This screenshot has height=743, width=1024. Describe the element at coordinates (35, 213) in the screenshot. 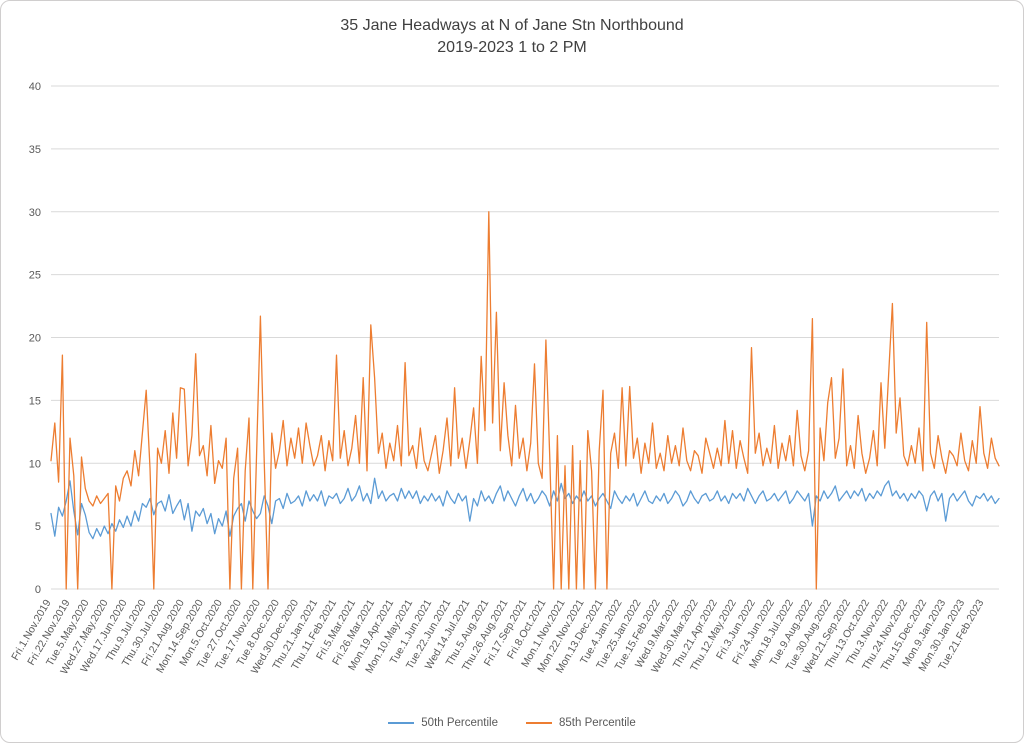

I see `y-tick-label: 30` at that location.